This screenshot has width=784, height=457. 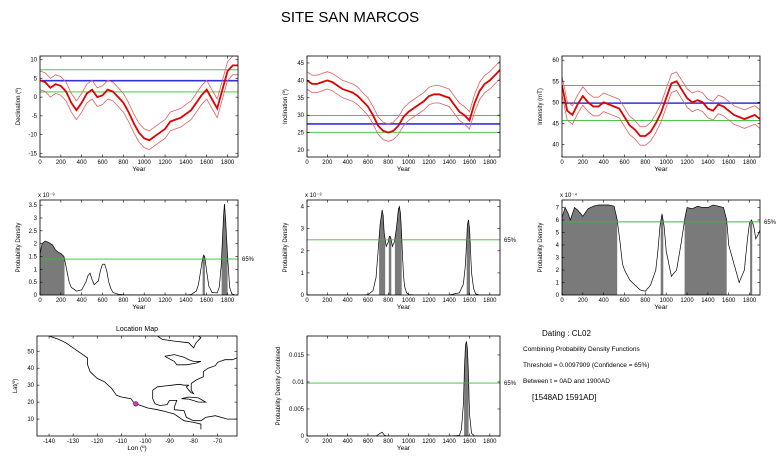 What do you see at coordinates (566, 381) in the screenshot?
I see `between-label: Between t = 0AD and 1900AD` at bounding box center [566, 381].